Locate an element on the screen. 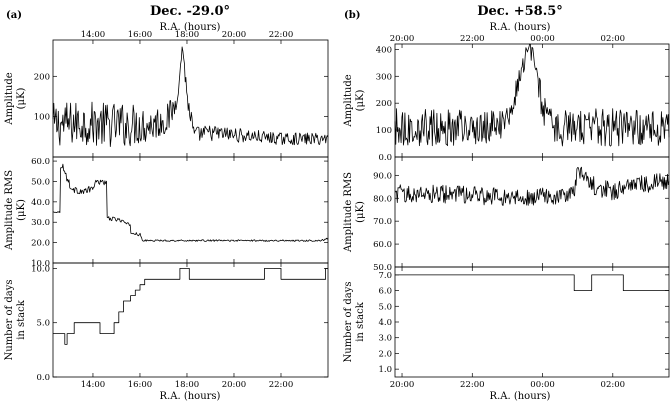 The width and height of the screenshot is (672, 403). panel-a-title: Dec. -29.0° is located at coordinates (190, 11).